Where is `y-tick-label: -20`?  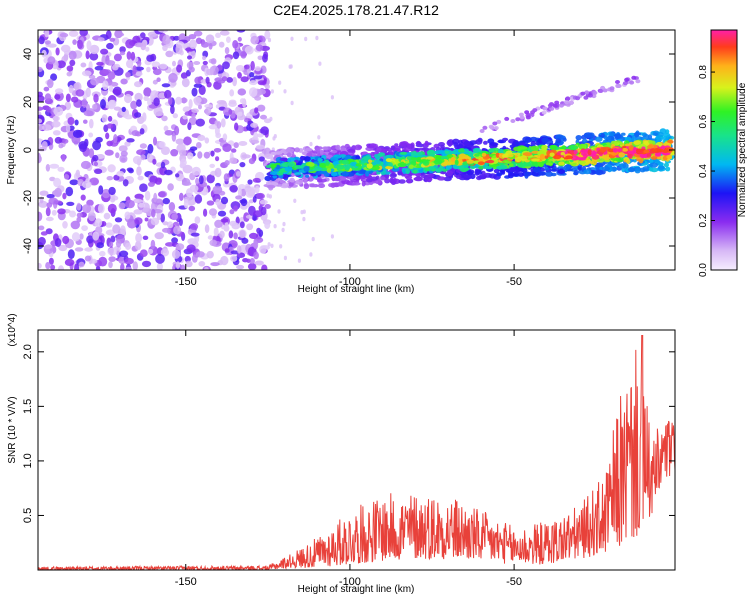
y-tick-label: -20 is located at coordinates (28, 198).